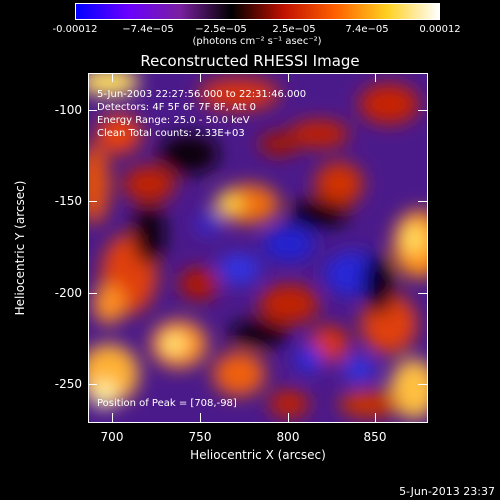  What do you see at coordinates (202, 94) in the screenshot?
I see `info-time-range: 5-Jun-2003 22:27:56.000 to 22:31:46.000` at bounding box center [202, 94].